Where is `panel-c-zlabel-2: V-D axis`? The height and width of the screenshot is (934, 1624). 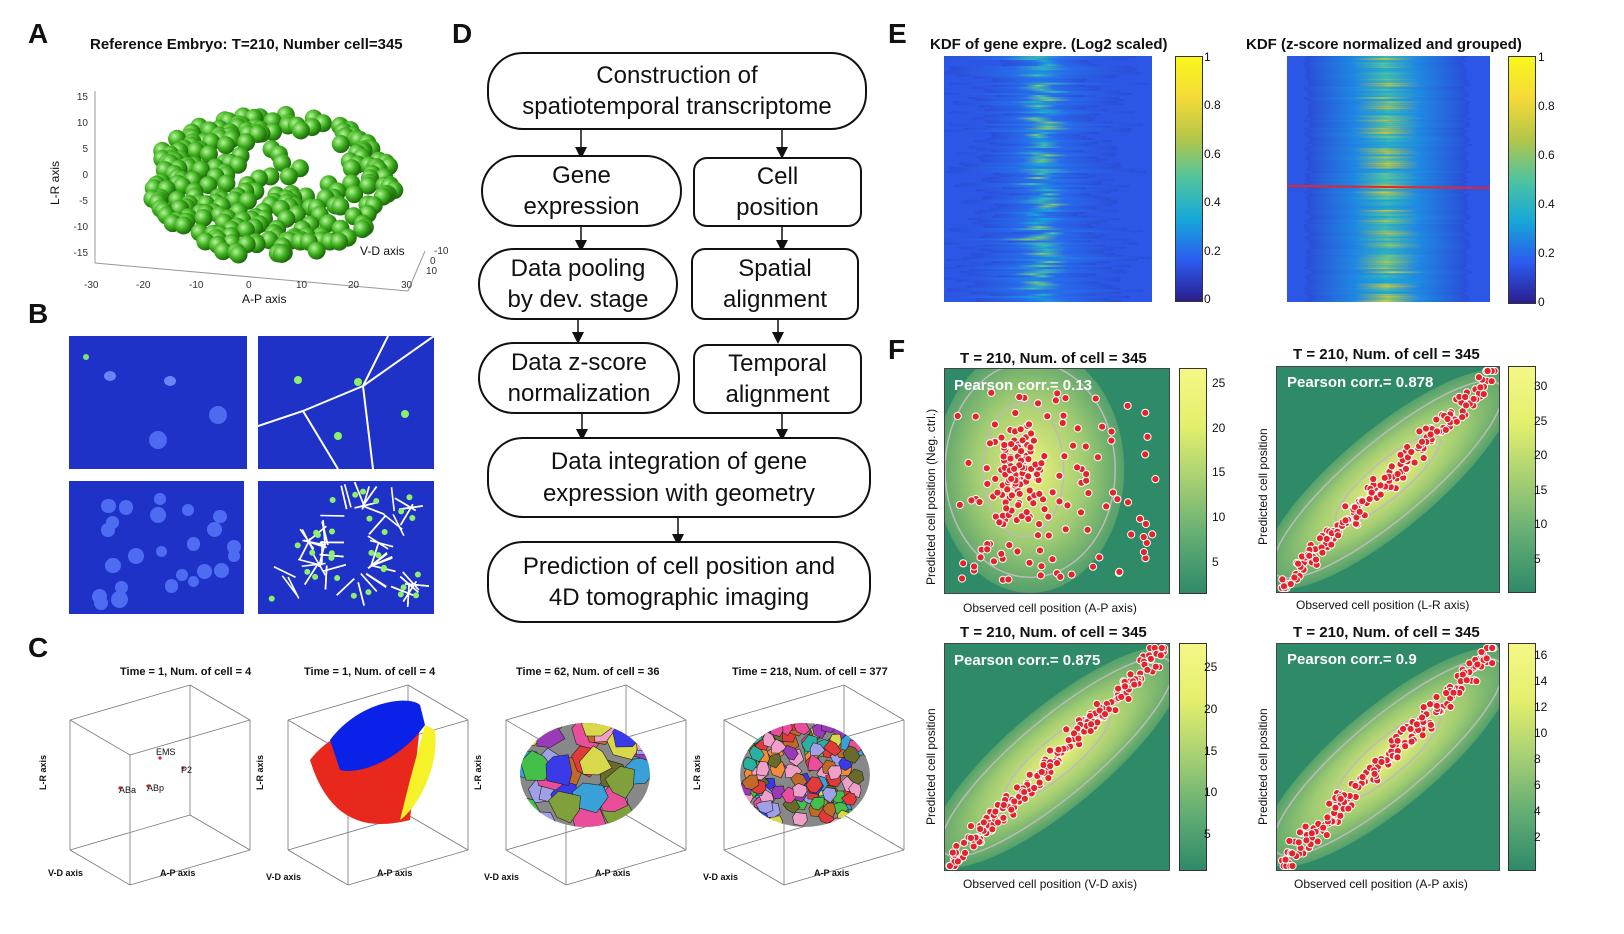
panel-c-zlabel-2: V-D axis is located at coordinates (284, 877).